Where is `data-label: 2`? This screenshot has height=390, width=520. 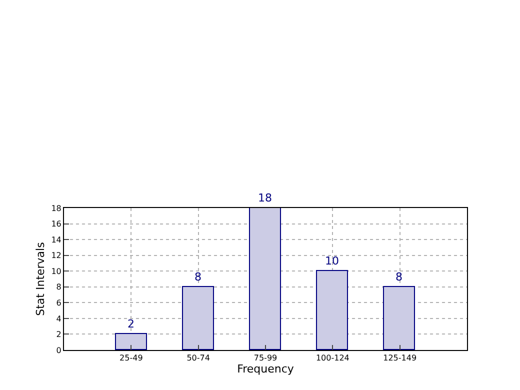 data-label: 2 is located at coordinates (131, 324).